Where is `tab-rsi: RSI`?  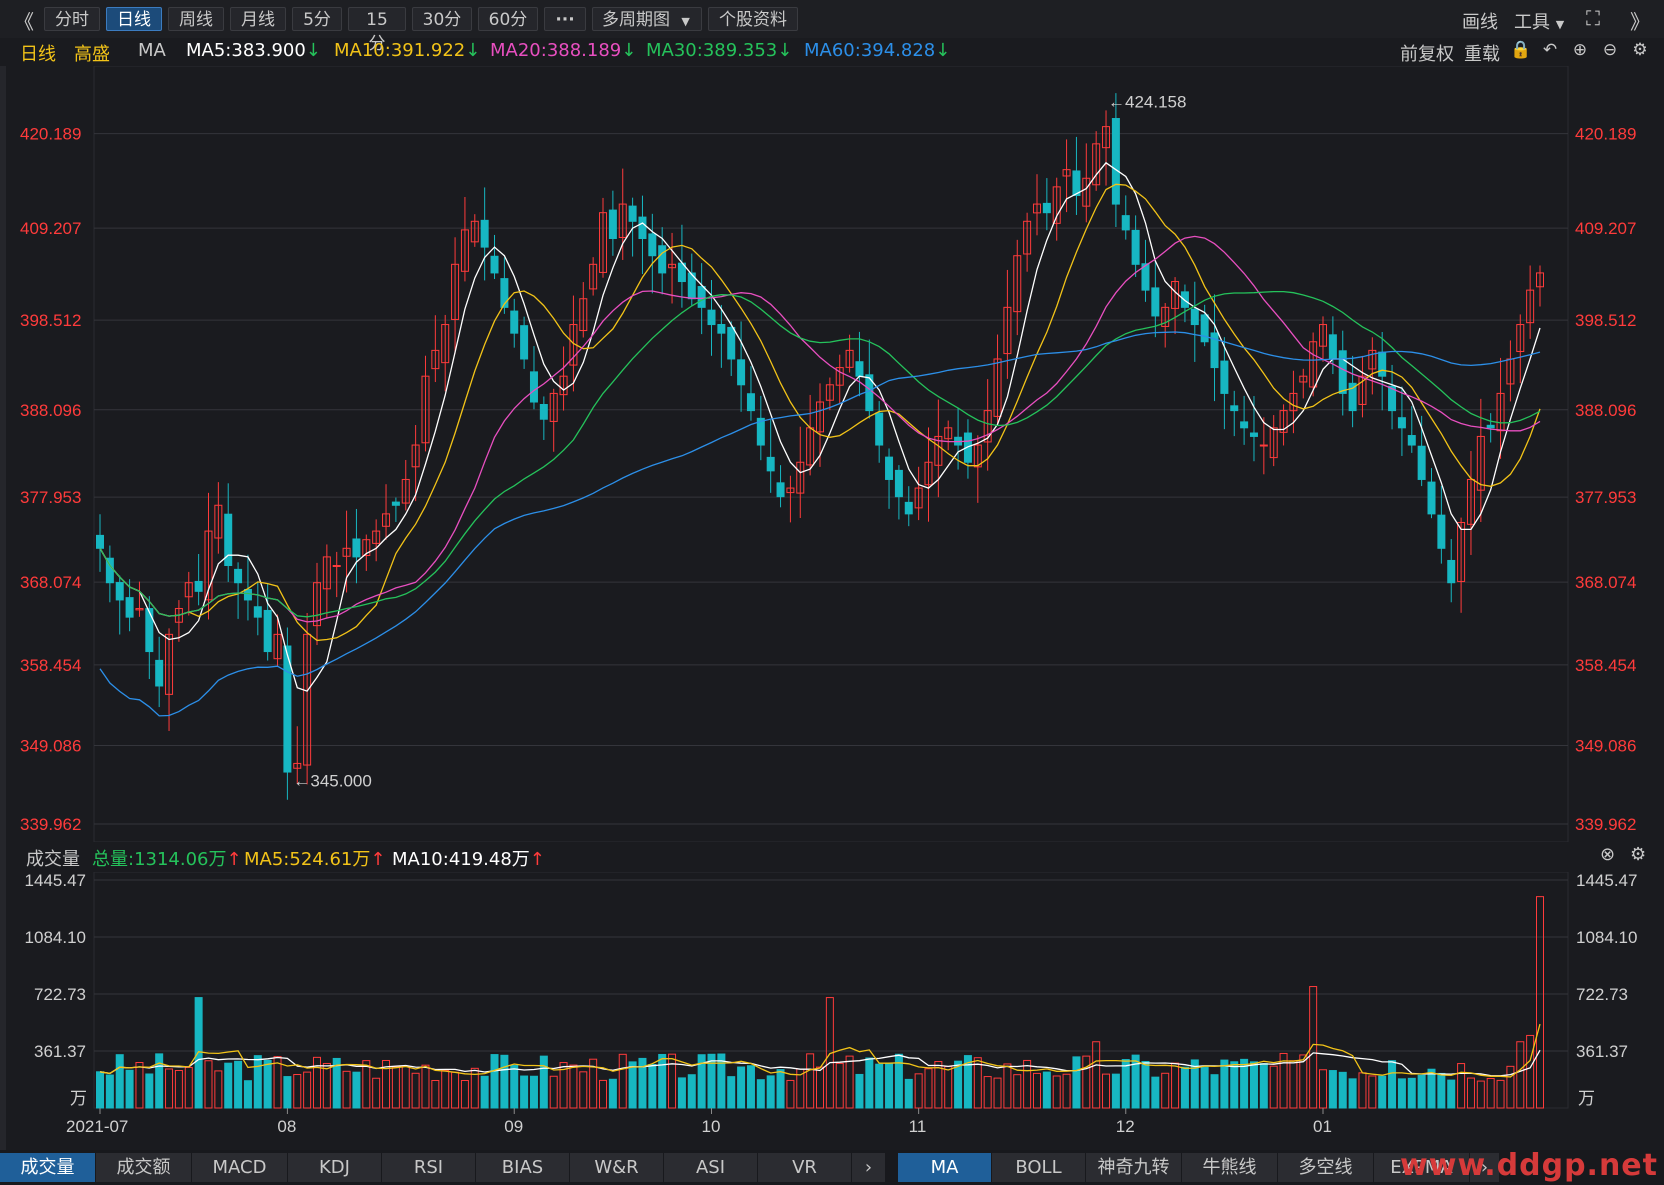
tab-rsi: RSI is located at coordinates (429, 1167).